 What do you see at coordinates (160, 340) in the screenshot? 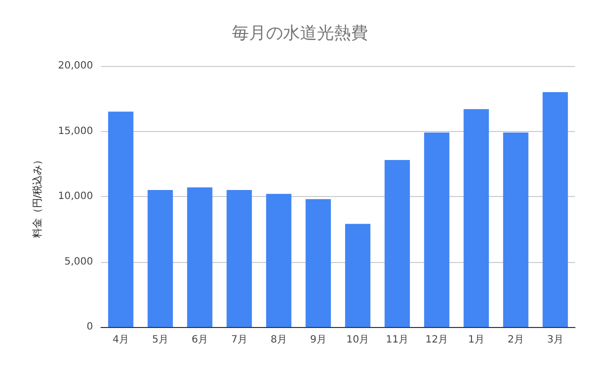
I see `x-tick-label: 5月` at bounding box center [160, 340].